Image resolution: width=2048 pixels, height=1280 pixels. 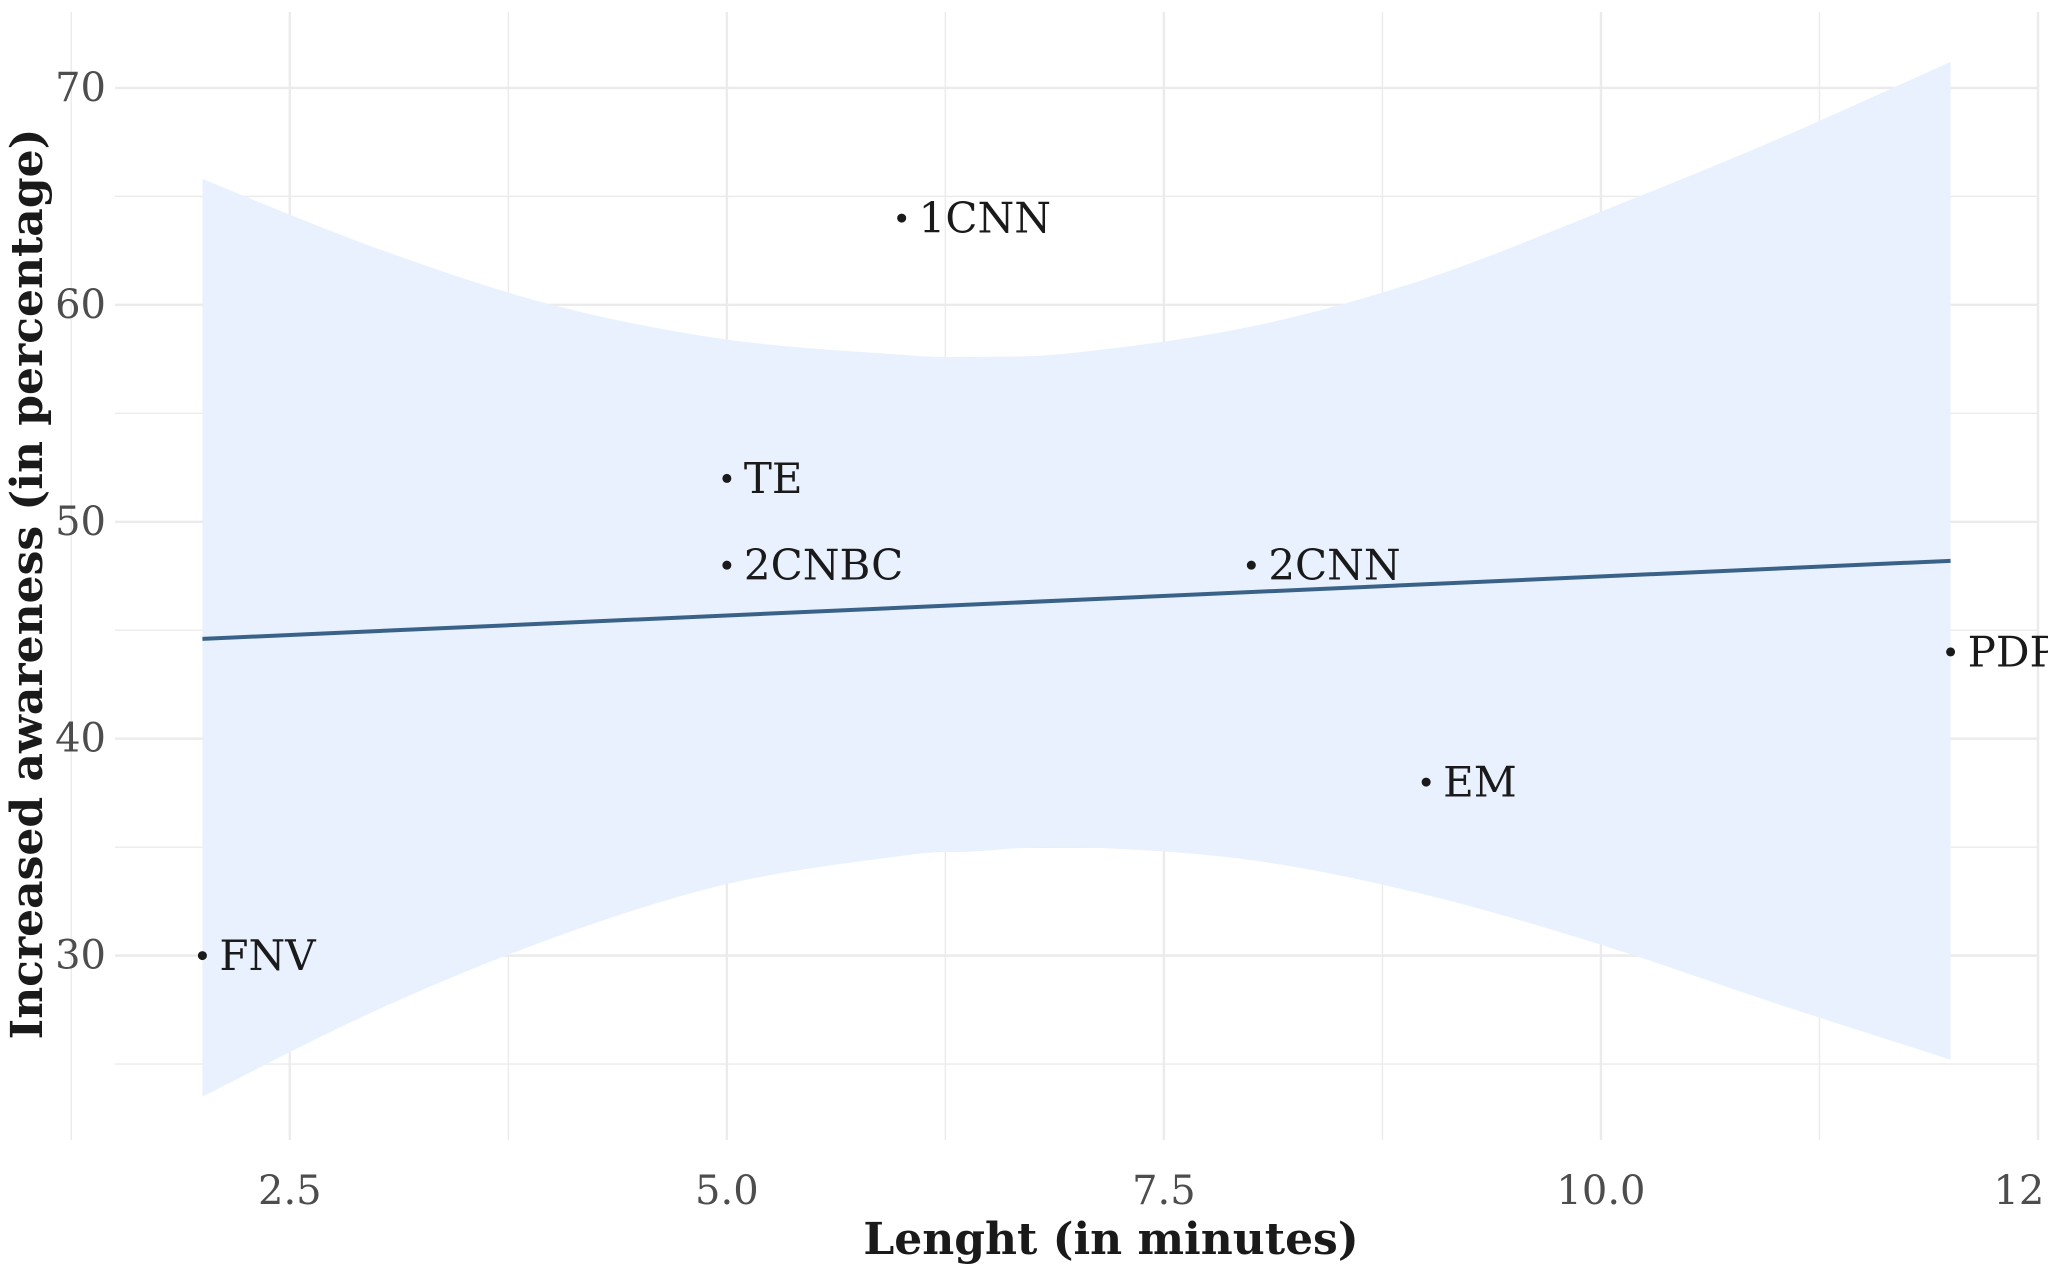 I want to click on data-point-label: TE, so click(x=773, y=478).